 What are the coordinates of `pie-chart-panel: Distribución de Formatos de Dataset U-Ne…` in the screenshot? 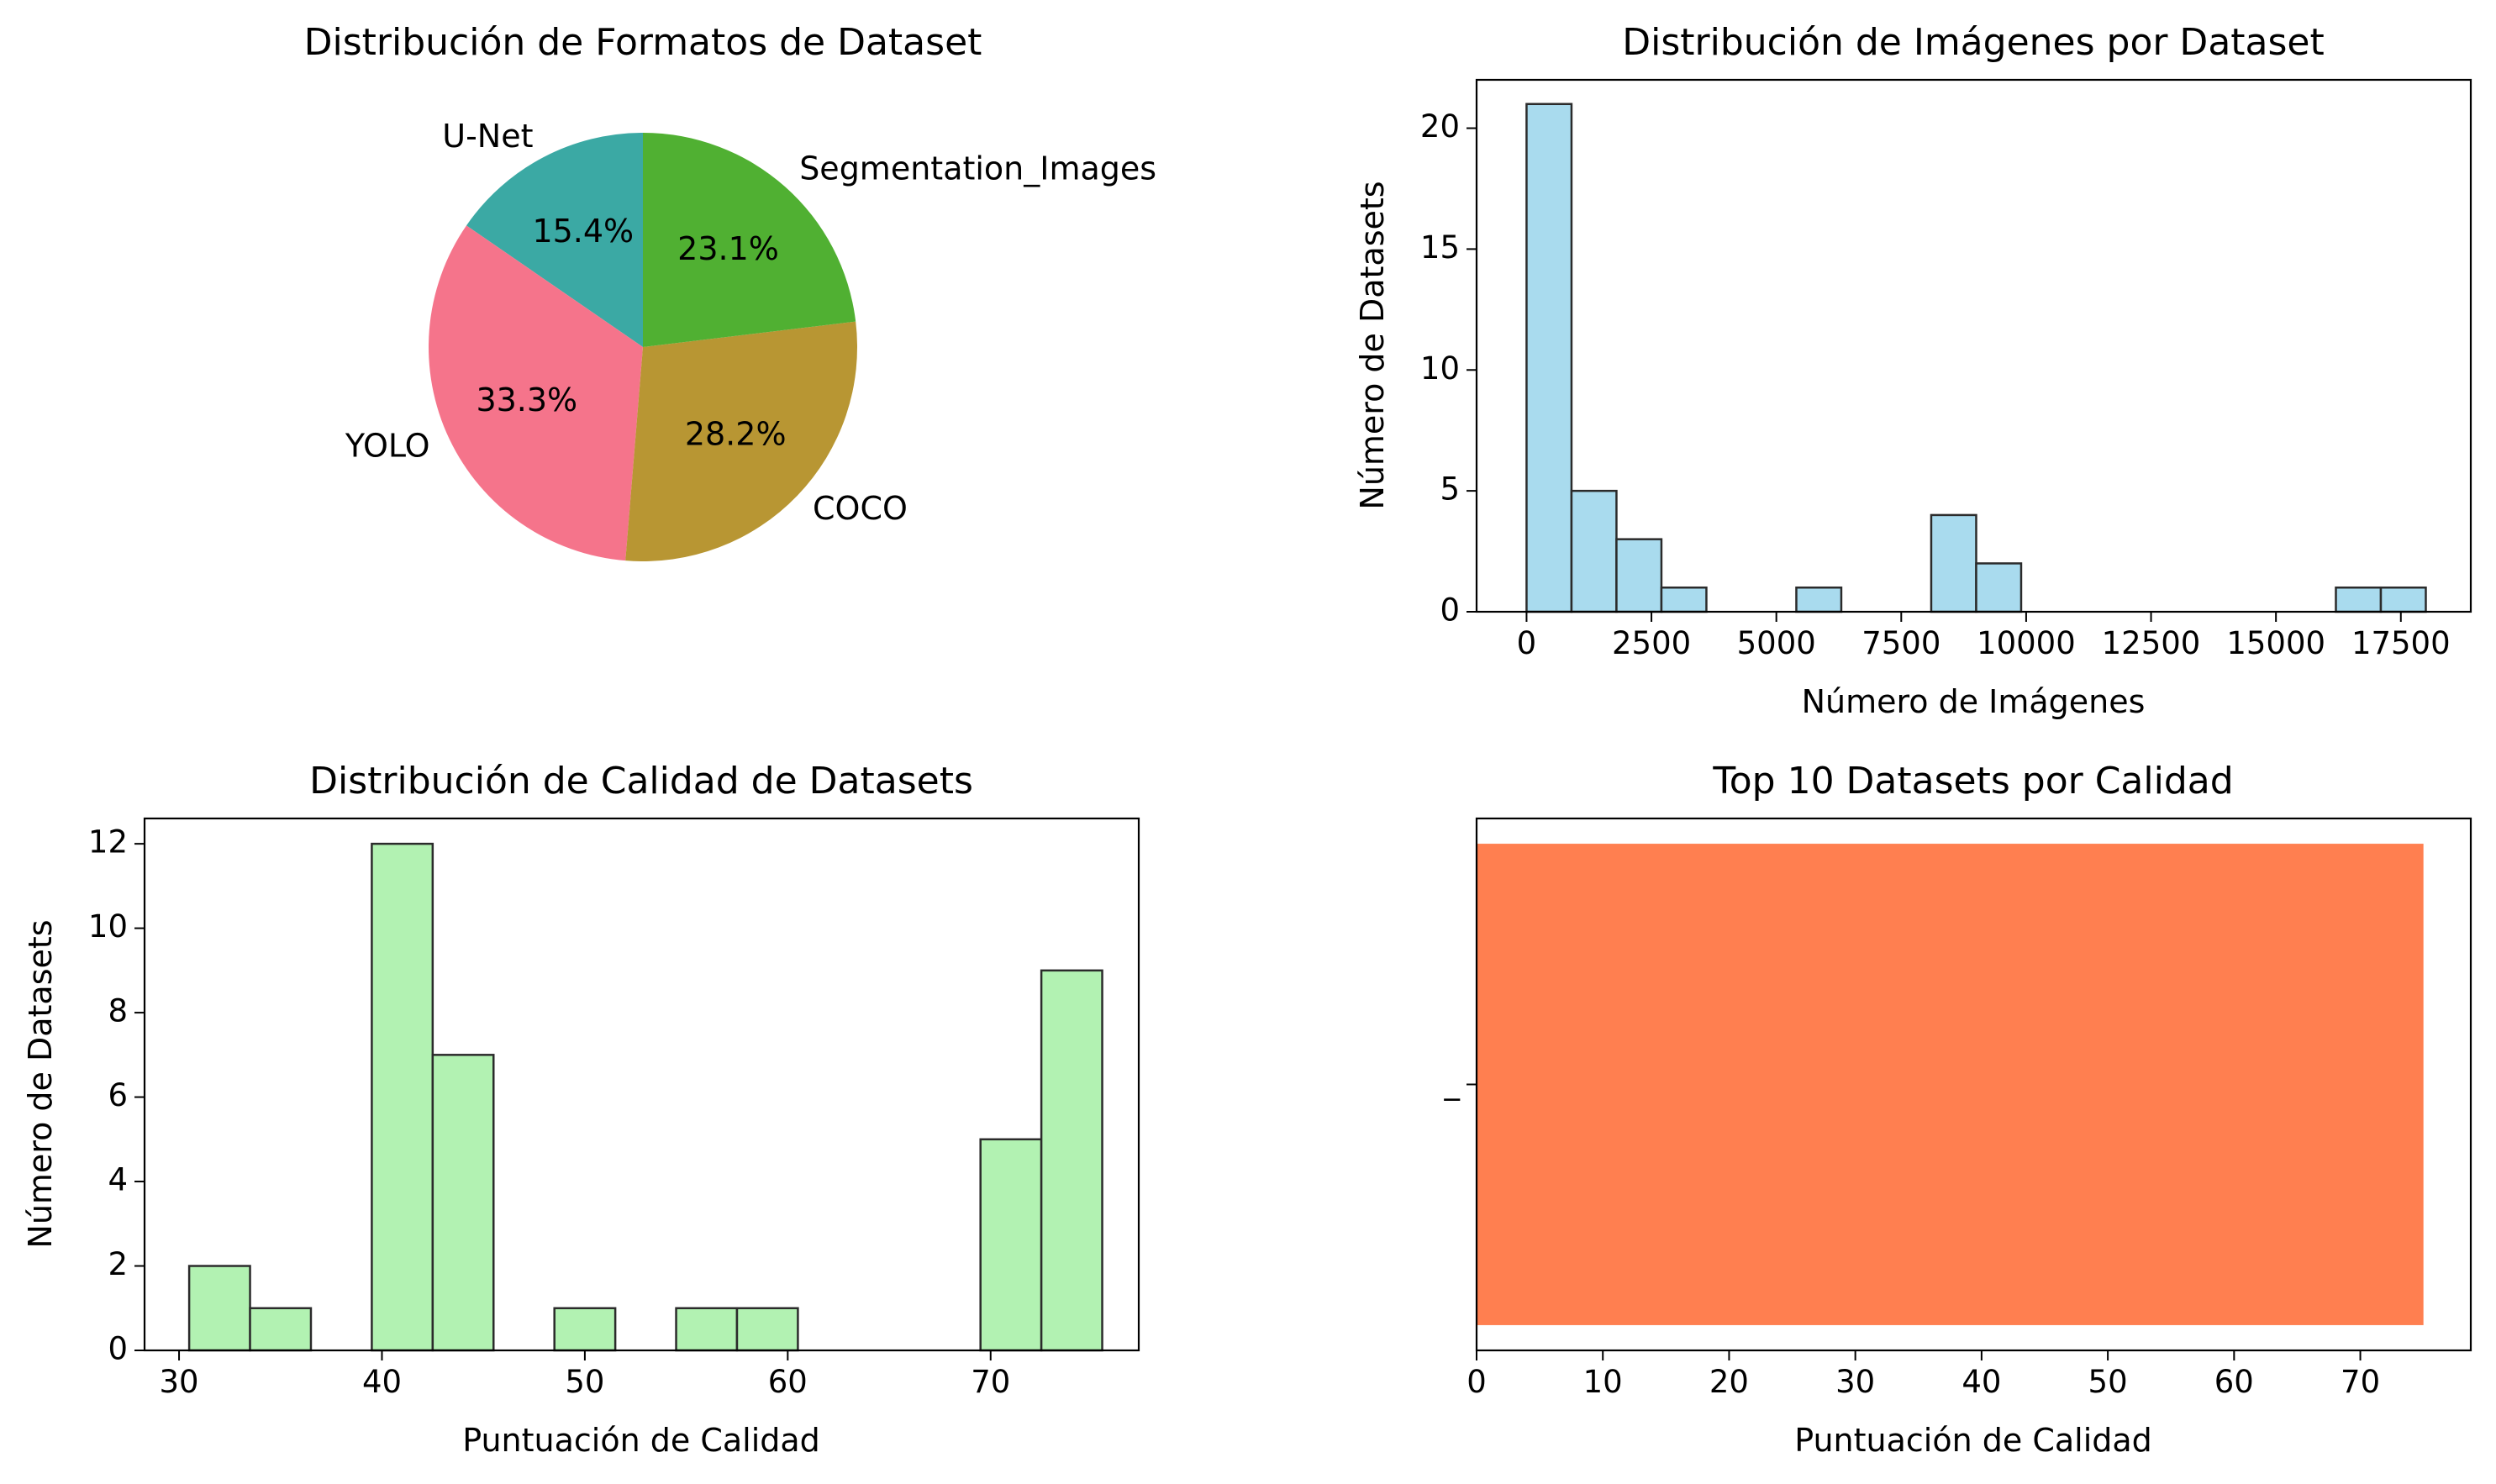 It's located at (730, 292).